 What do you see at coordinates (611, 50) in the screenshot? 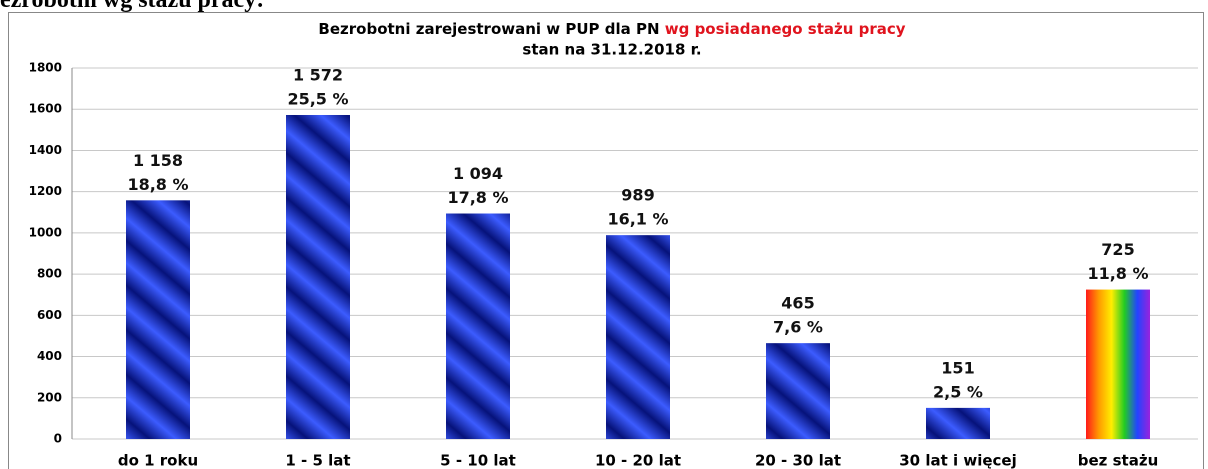
I see `chart-subtitle: stan na 31.12.2018 r.` at bounding box center [611, 50].